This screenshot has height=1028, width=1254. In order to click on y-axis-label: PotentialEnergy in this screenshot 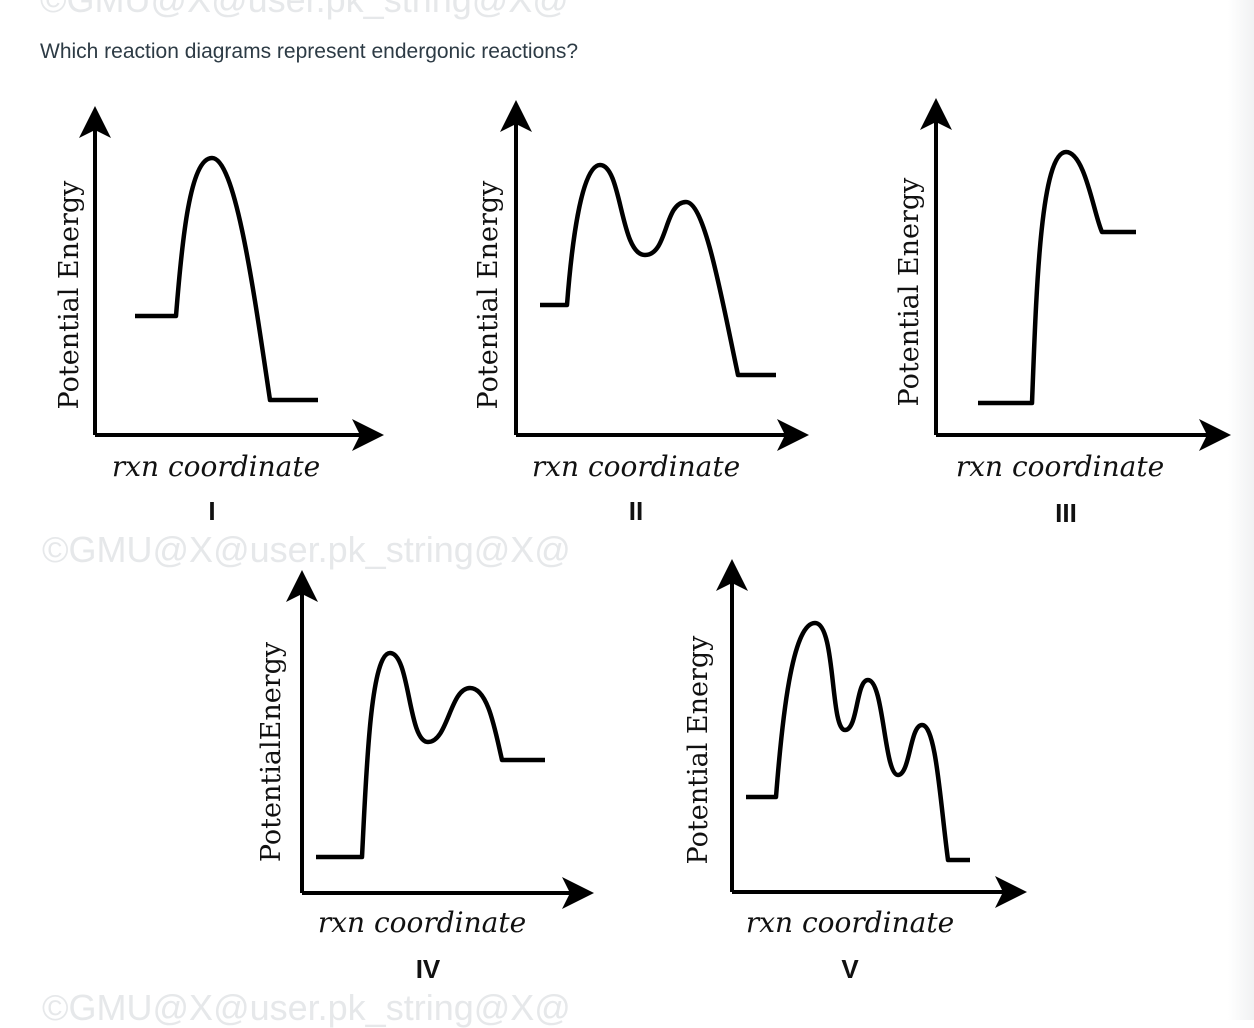, I will do `click(271, 751)`.